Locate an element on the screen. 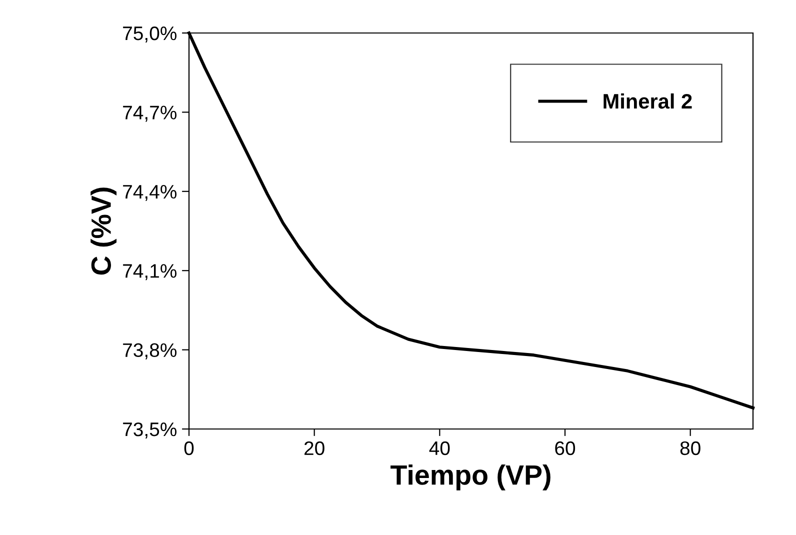 This screenshot has height=535, width=796. x-tick-label: 20 is located at coordinates (314, 448).